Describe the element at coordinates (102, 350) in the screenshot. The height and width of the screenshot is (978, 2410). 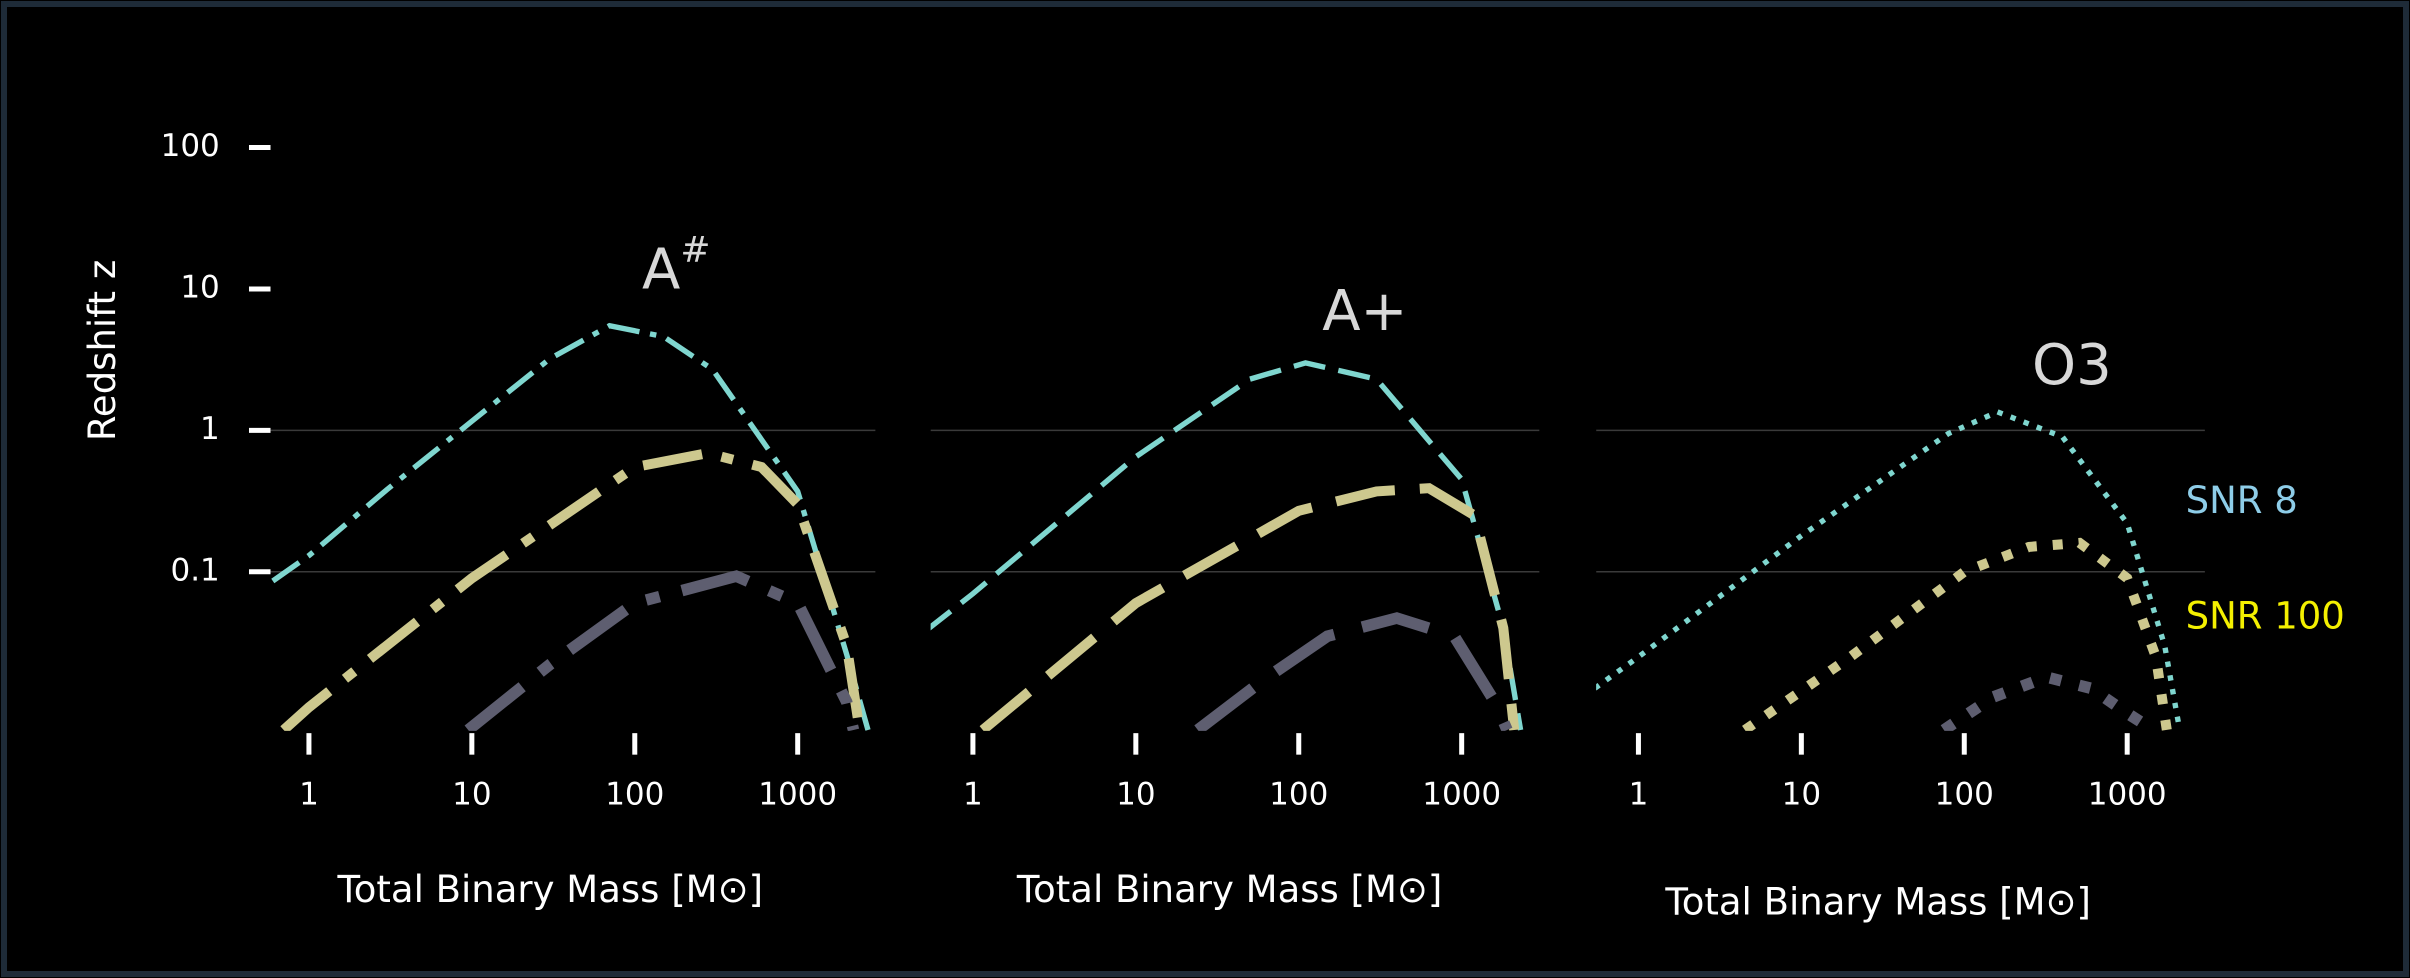
I see `y-axis-label: Redshift z` at that location.